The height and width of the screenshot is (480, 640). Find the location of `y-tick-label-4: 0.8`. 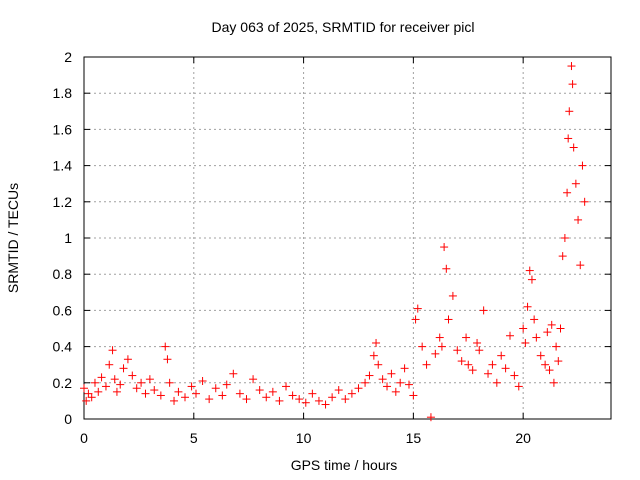

y-tick-label-4: 0.8 is located at coordinates (63, 274).